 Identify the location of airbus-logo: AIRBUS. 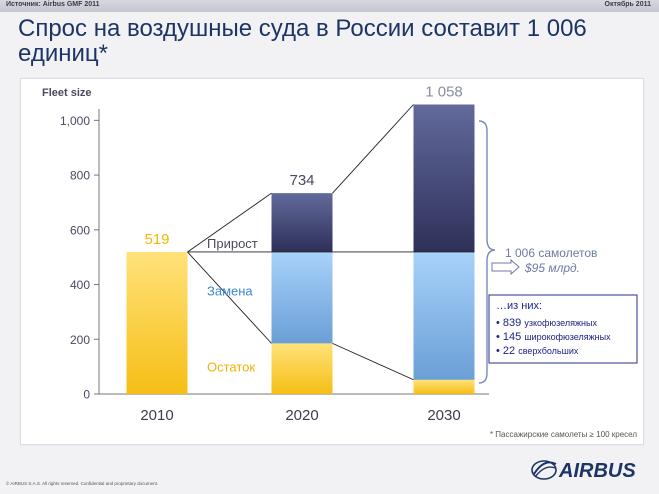
(583, 471).